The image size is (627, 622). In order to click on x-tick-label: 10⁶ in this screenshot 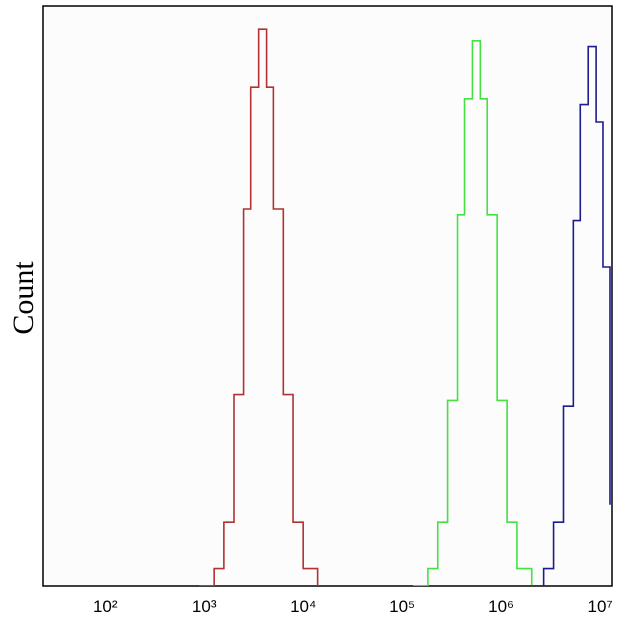, I will do `click(501, 606)`.